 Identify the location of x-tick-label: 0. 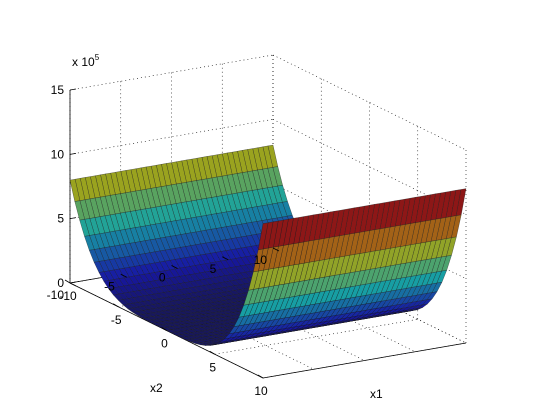
(164, 344).